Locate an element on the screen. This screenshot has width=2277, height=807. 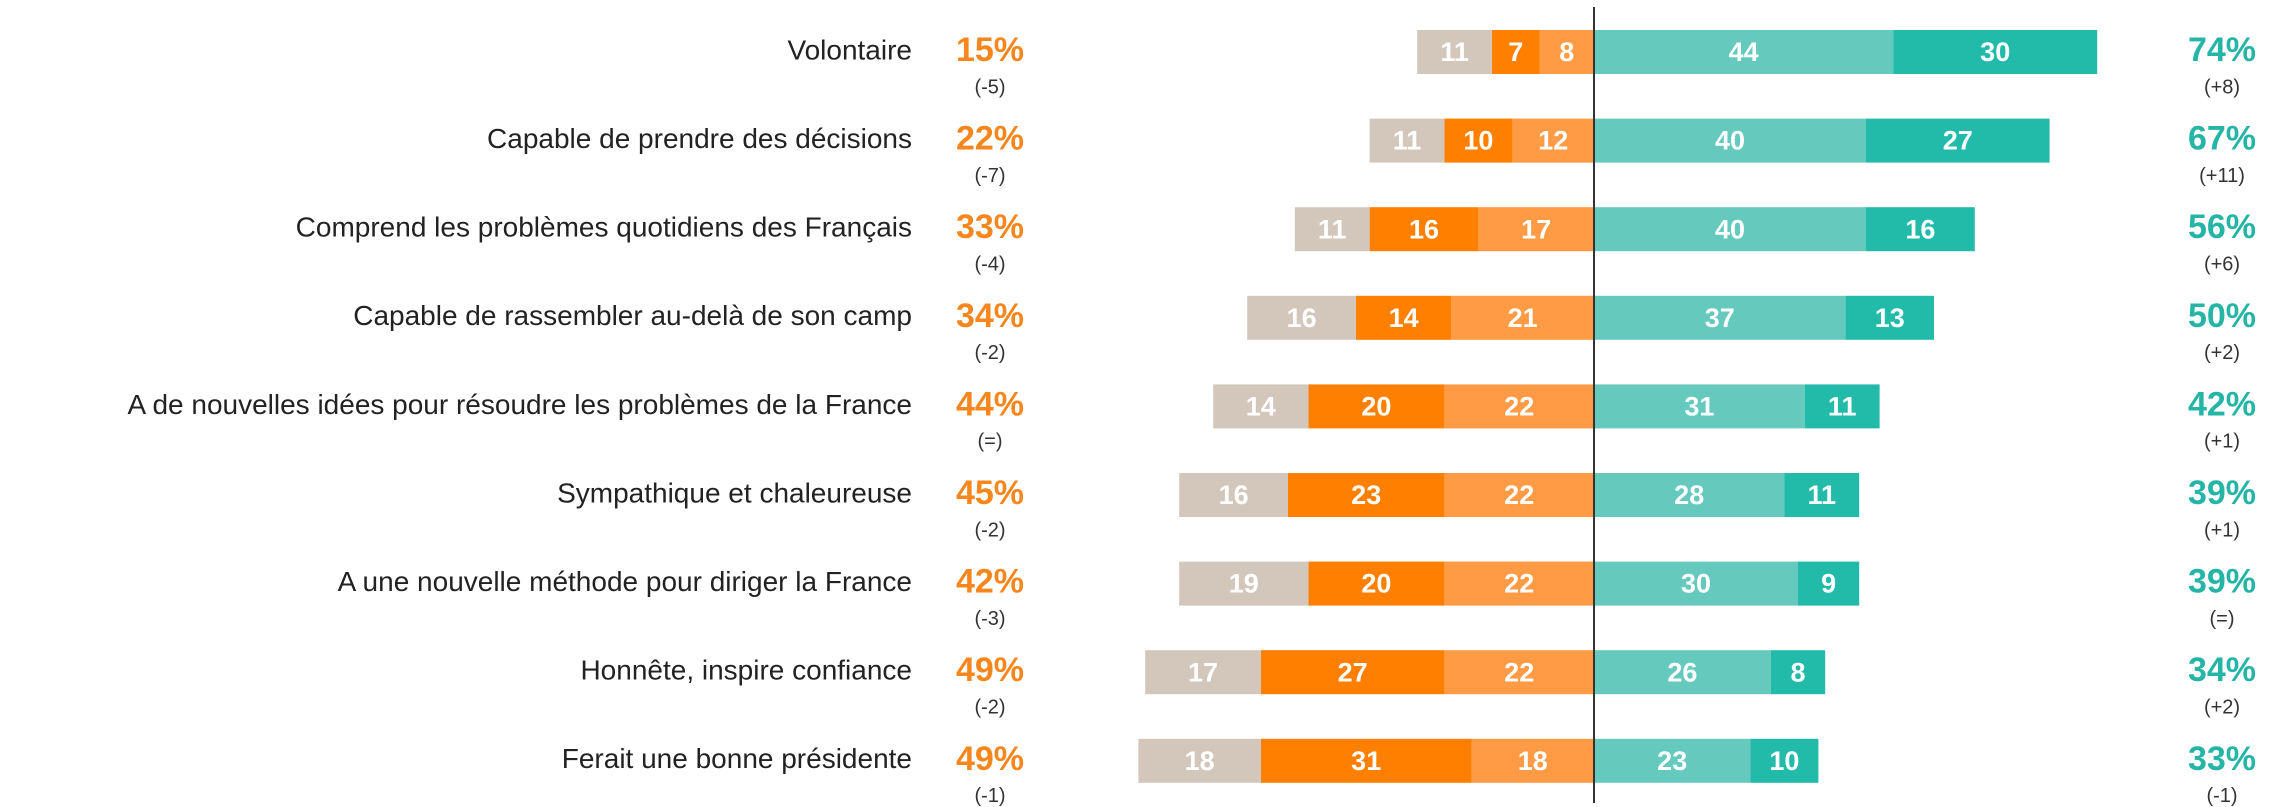
change-label: (+8) is located at coordinates (2222, 87).